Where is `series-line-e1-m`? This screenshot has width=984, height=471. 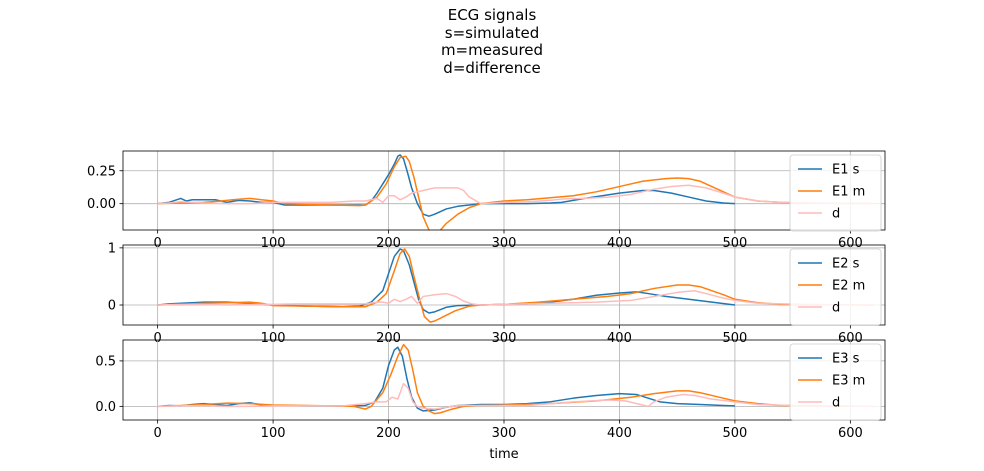
series-line-e1-m is located at coordinates (515, 192).